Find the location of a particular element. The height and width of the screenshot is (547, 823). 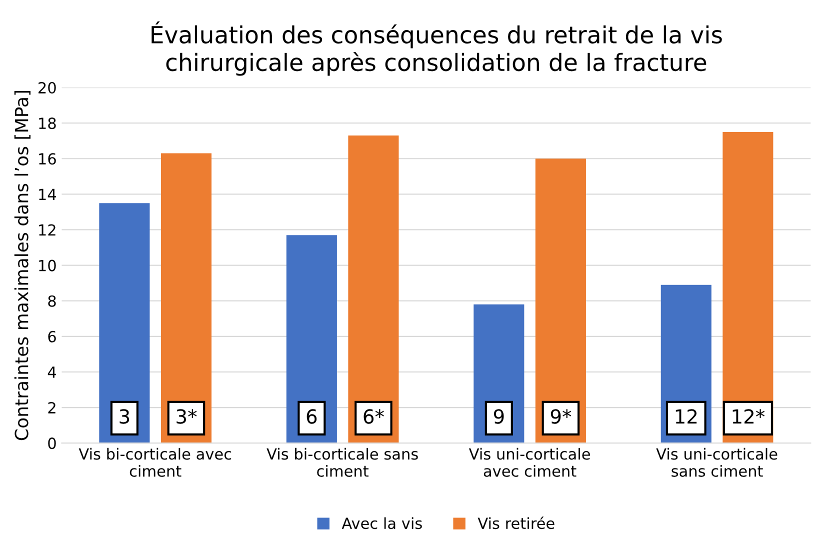

x-tick-label: Vis bi-corticale avec ciment is located at coordinates (155, 462).